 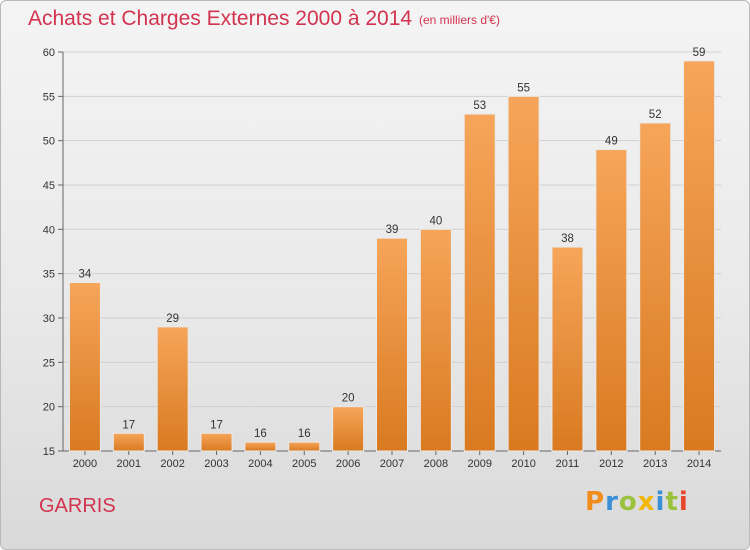 What do you see at coordinates (348, 464) in the screenshot?
I see `x-tick-label: 2006` at bounding box center [348, 464].